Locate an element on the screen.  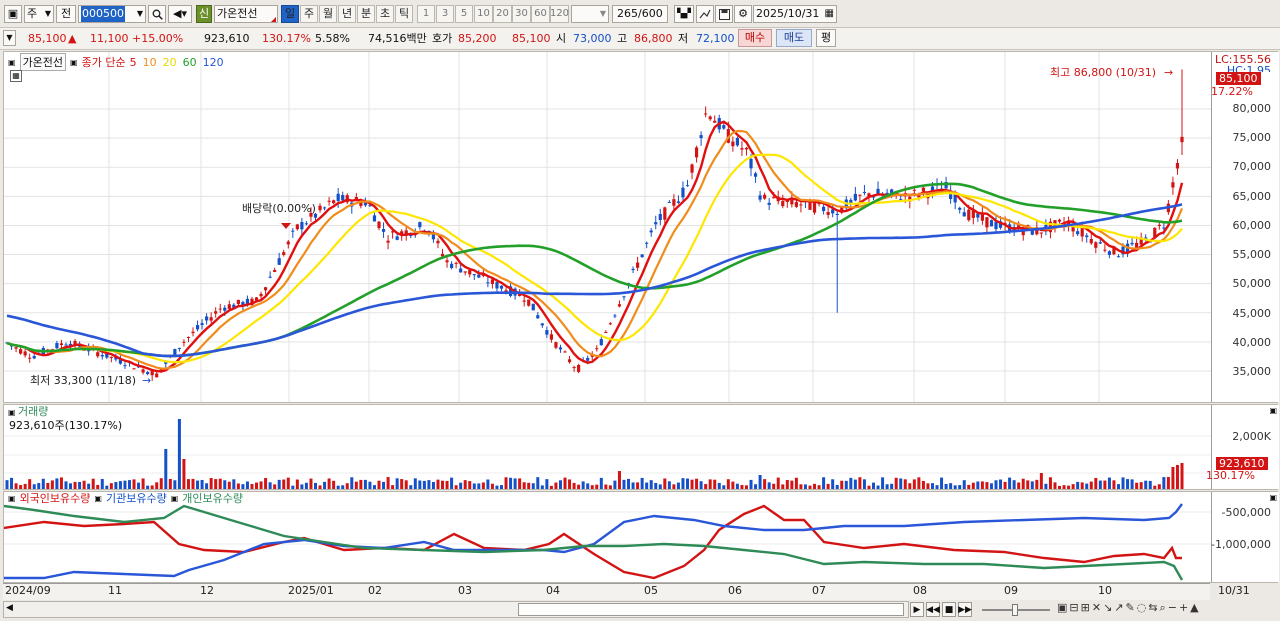
minute-3-button: 3 is located at coordinates (445, 14).